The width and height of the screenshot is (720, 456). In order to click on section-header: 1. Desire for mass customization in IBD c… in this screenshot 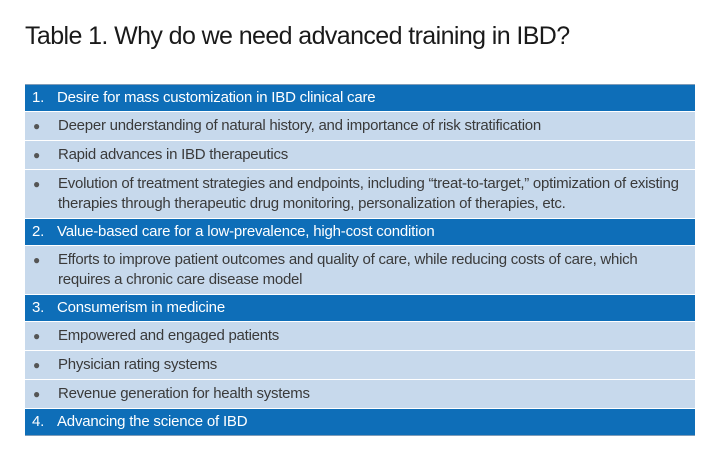, I will do `click(360, 98)`.